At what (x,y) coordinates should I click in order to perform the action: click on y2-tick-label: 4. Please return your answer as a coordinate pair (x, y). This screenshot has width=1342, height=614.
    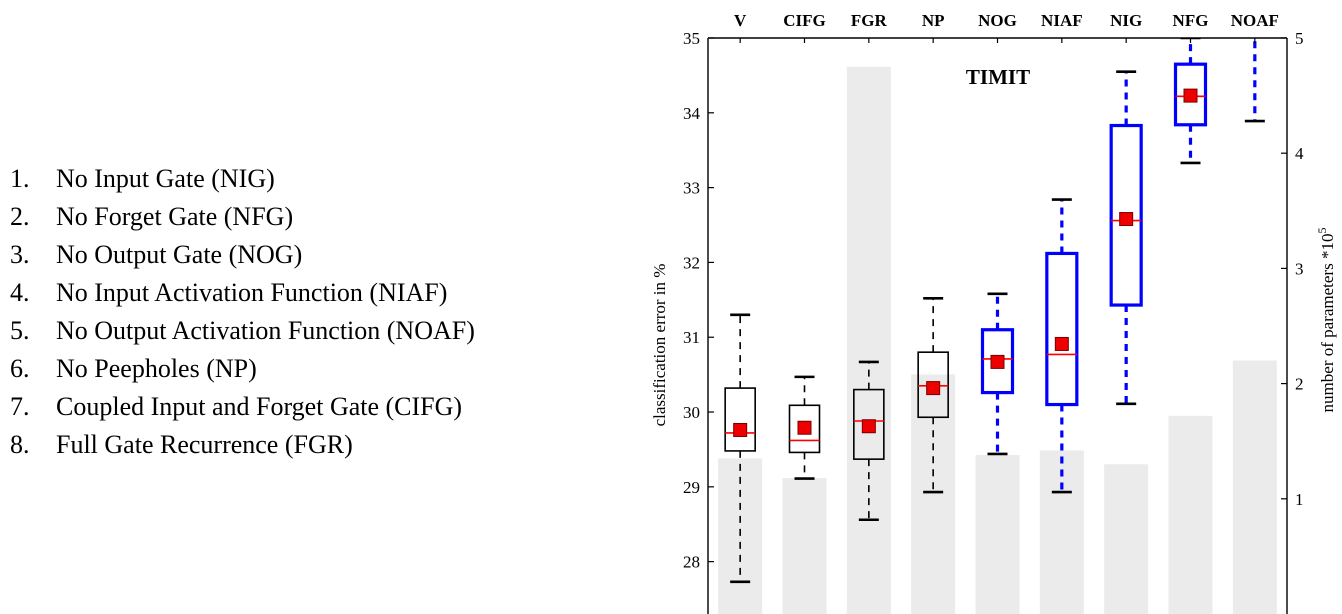
    Looking at the image, I should click on (1299, 153).